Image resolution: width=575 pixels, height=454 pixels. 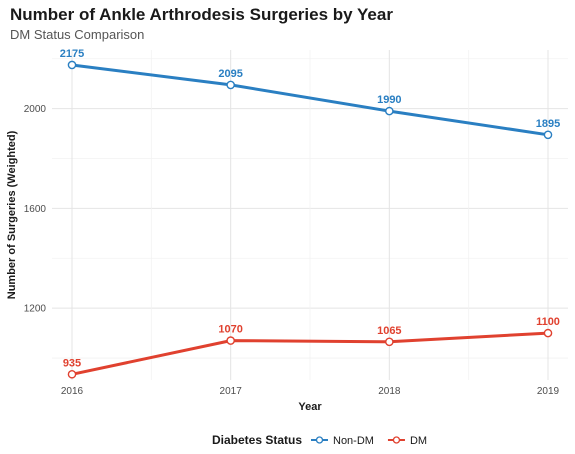 I want to click on x-tick-label: 2017, so click(x=231, y=391).